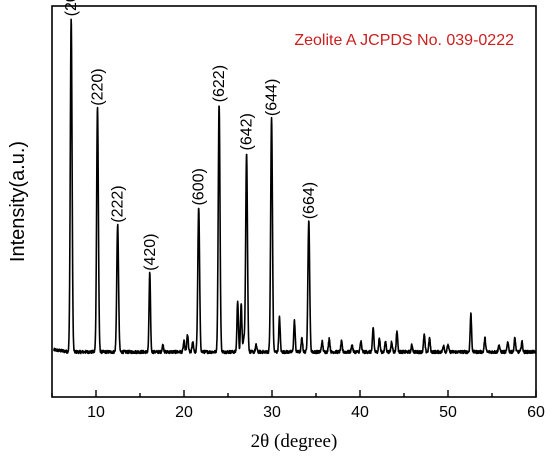  Describe the element at coordinates (309, 200) in the screenshot. I see `peak-label: (664)` at that location.